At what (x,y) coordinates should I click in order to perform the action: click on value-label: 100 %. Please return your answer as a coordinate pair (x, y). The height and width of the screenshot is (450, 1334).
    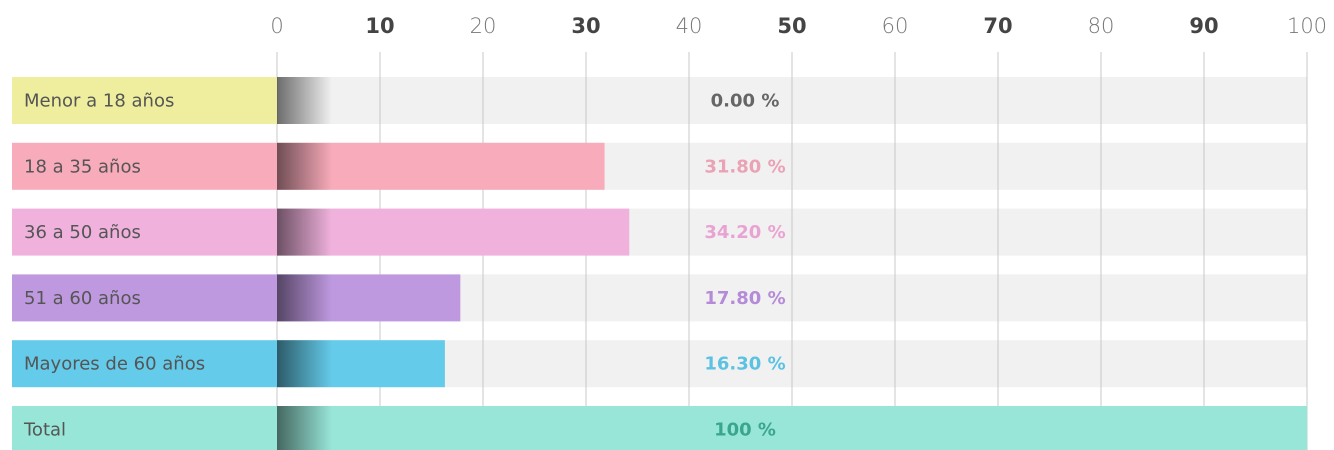
    Looking at the image, I should click on (745, 430).